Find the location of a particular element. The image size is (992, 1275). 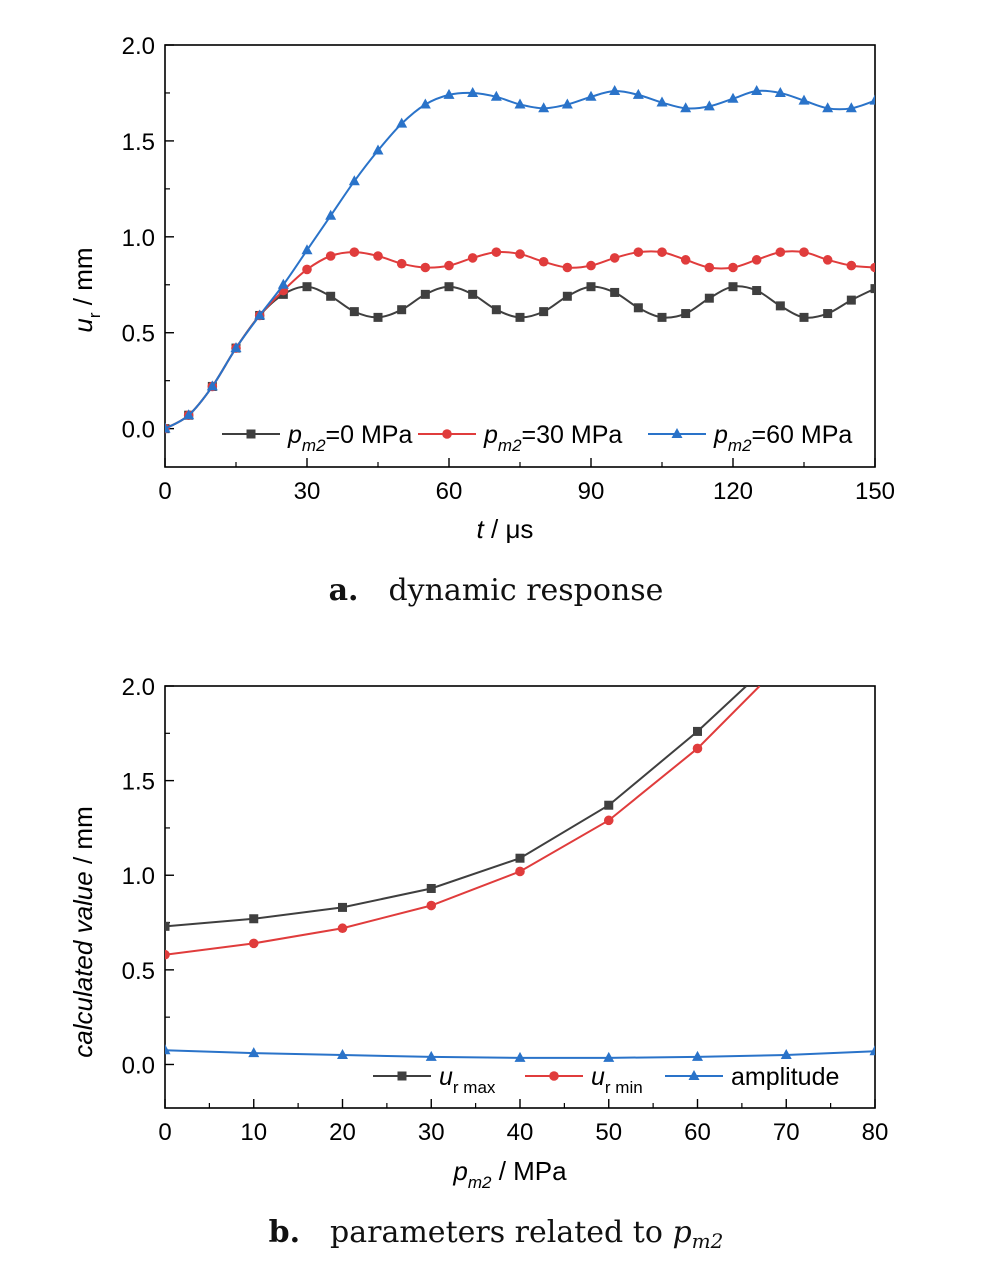

x-tick-label: 90 is located at coordinates (591, 491).